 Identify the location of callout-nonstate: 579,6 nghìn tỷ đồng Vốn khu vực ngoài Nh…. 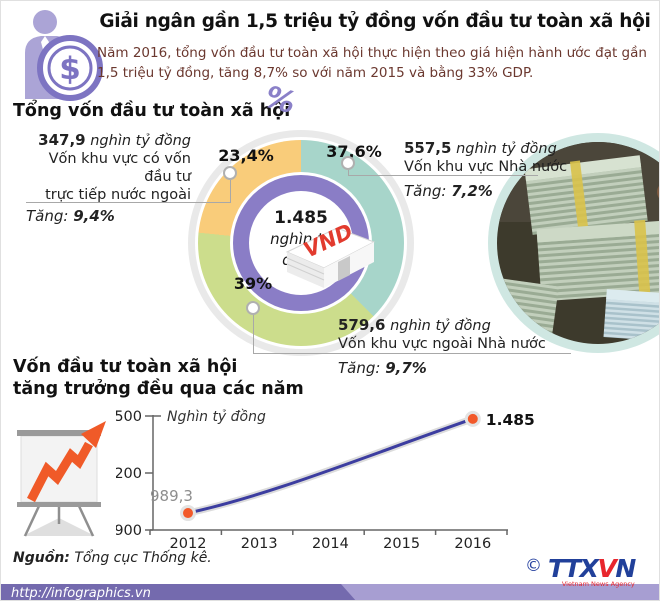
(448, 334).